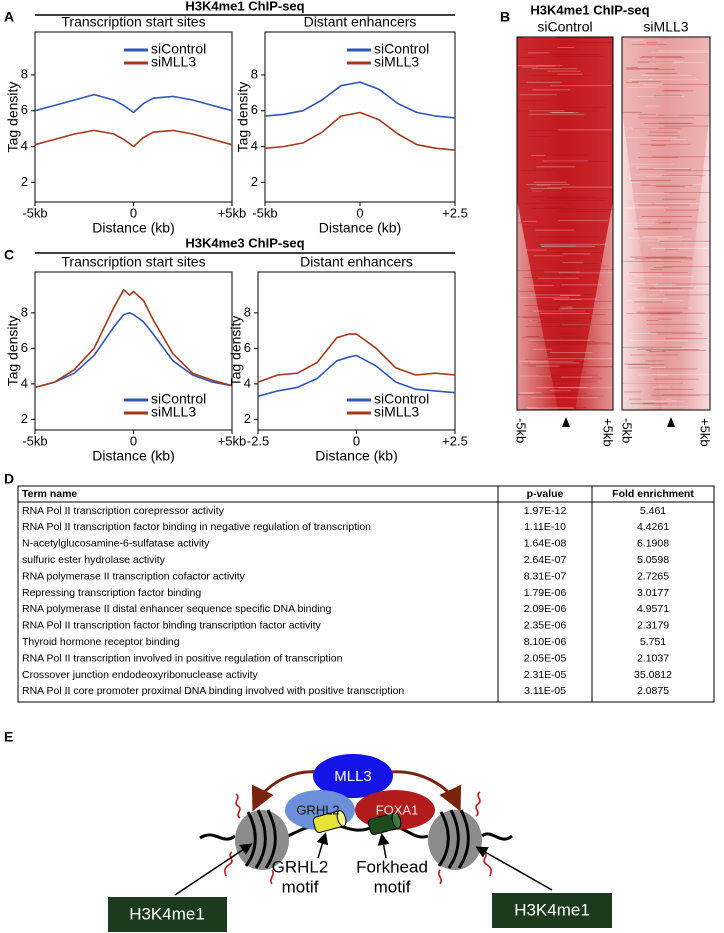  I want to click on motif-label: Forkhead, so click(392, 866).